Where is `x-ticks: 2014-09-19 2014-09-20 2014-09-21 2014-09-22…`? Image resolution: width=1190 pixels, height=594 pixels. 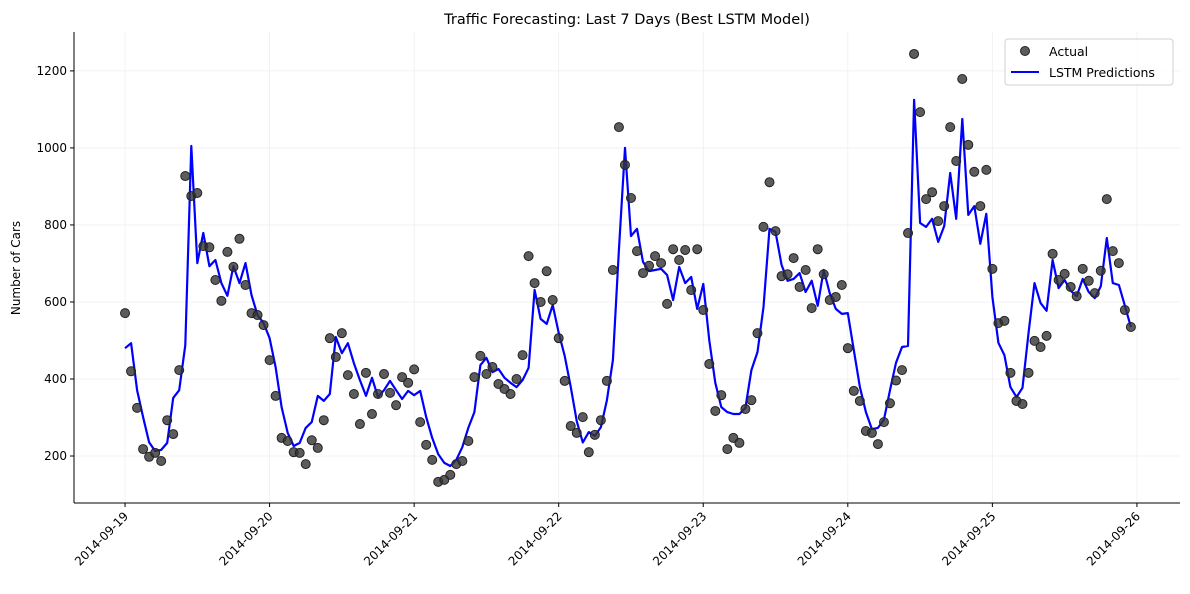
x-ticks: 2014-09-19 2014-09-20 2014-09-21 2014-09-22… is located at coordinates (607, 535).